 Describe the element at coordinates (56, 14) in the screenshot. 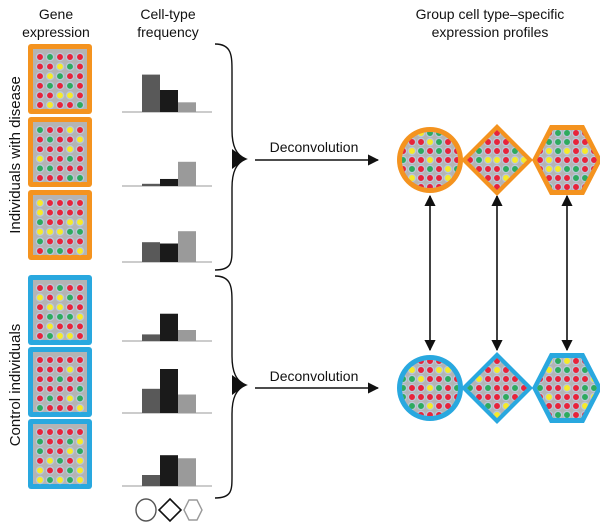

I see `header-gene-expression-line1: Gene` at that location.